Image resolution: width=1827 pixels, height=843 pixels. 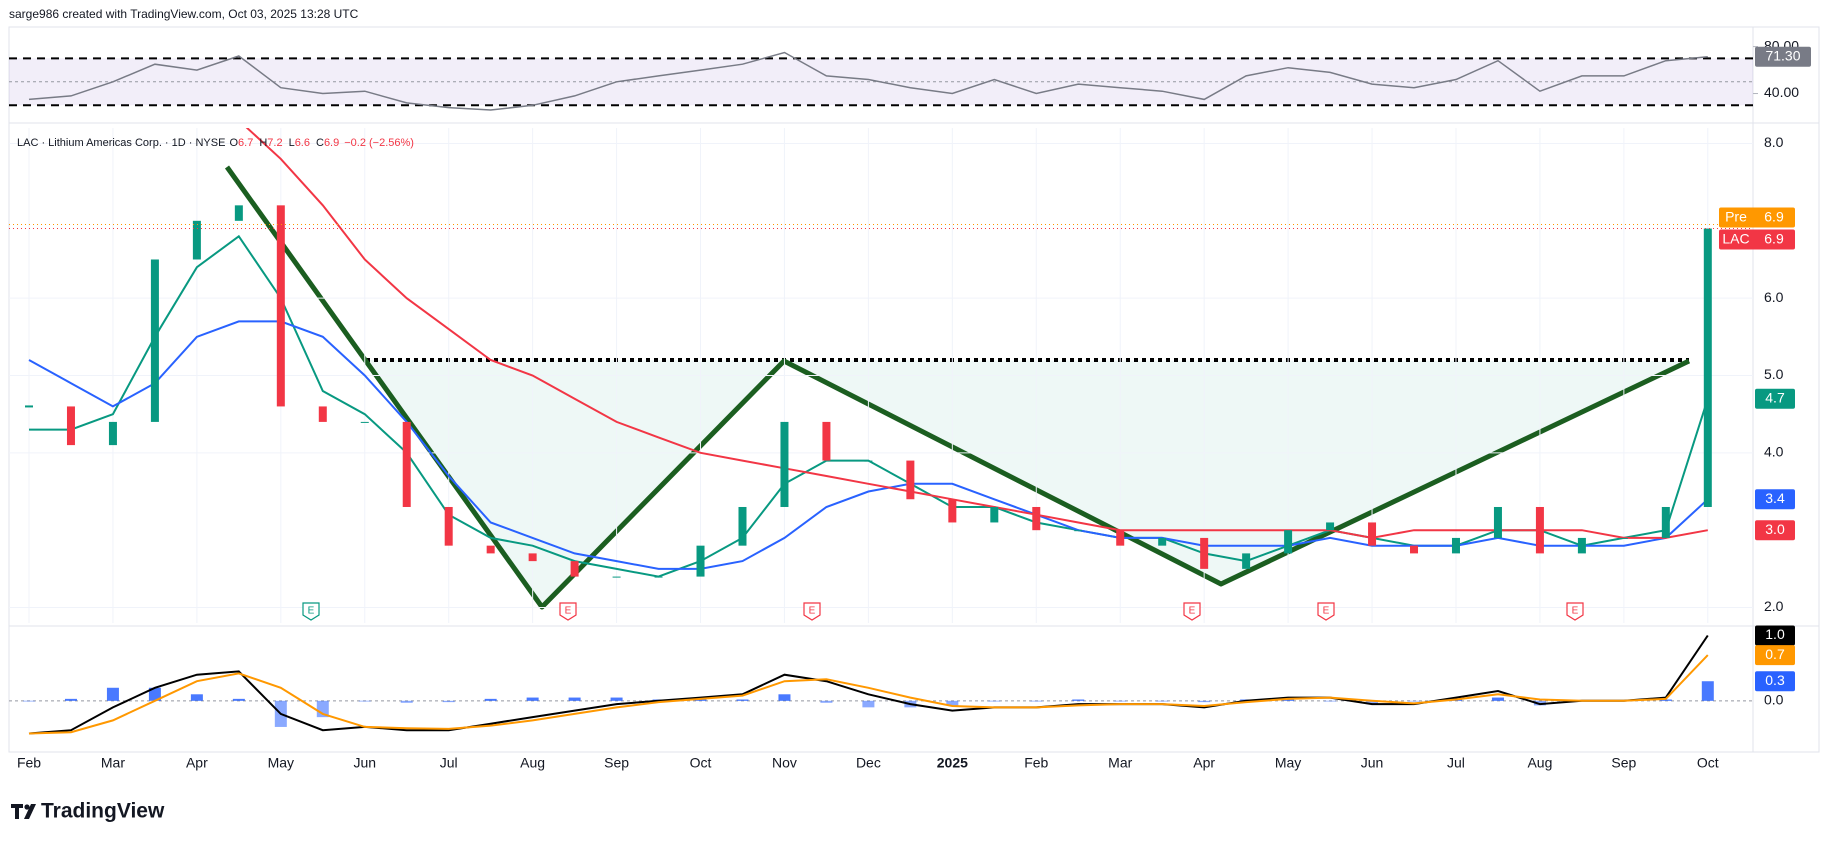 What do you see at coordinates (331, 143) in the screenshot?
I see `ohlc-value: 6.9` at bounding box center [331, 143].